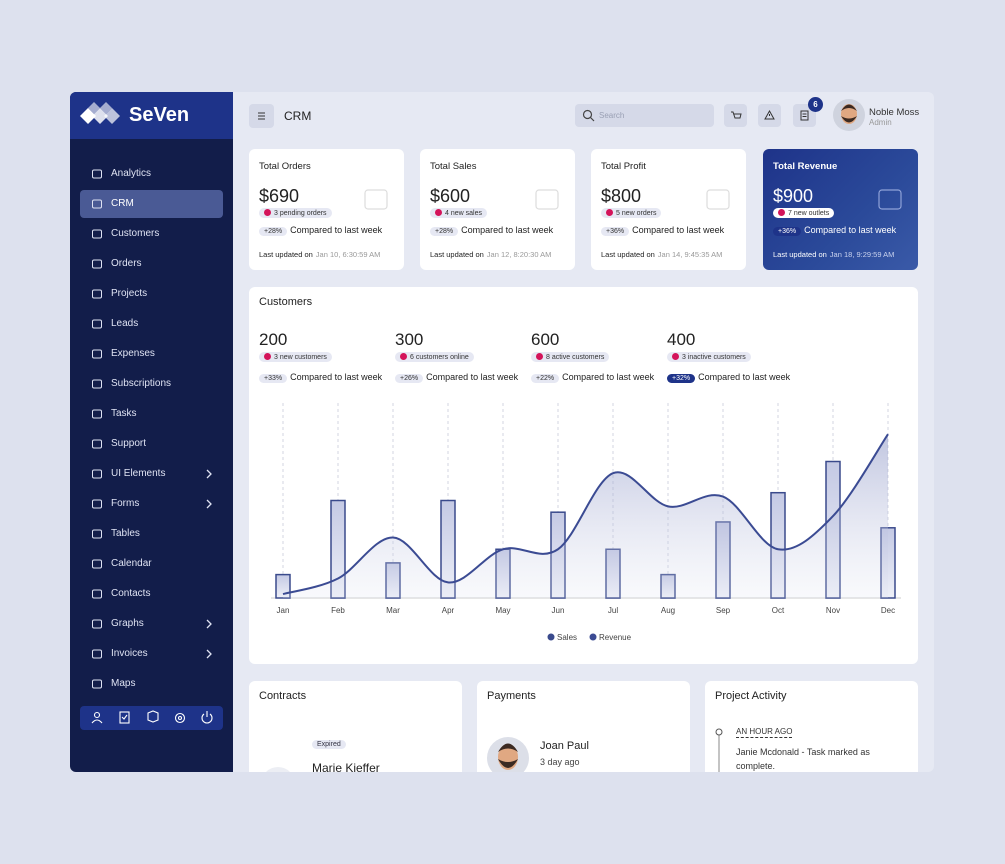 The image size is (1005, 864). I want to click on contract-avatar, so click(278, 769).